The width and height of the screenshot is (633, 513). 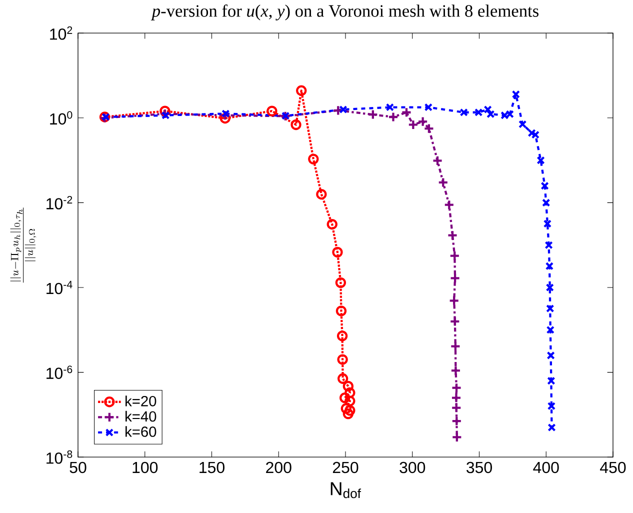 I want to click on x-tick-label: 100, so click(x=145, y=468).